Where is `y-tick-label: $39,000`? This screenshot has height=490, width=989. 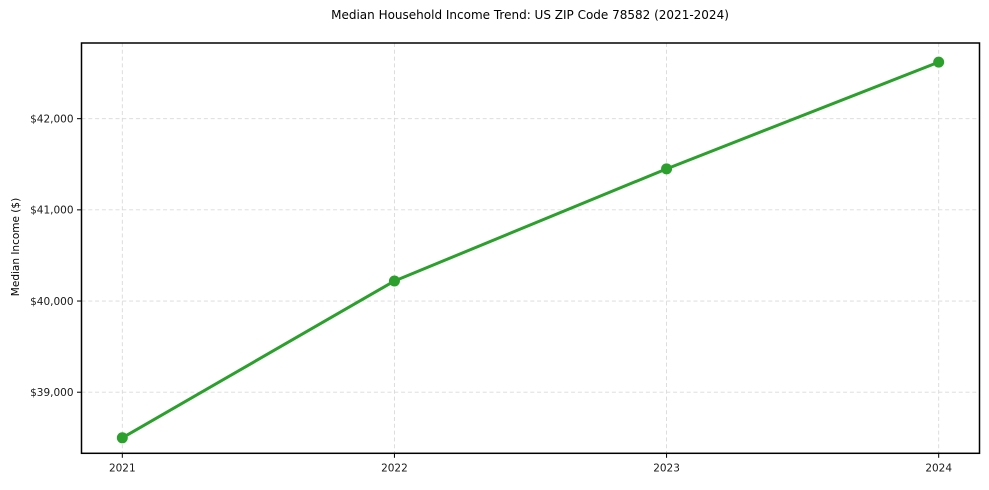 y-tick-label: $39,000 is located at coordinates (51, 393).